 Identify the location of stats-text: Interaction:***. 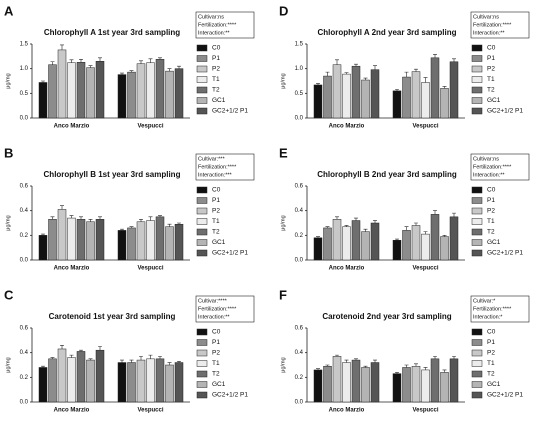
(215, 175).